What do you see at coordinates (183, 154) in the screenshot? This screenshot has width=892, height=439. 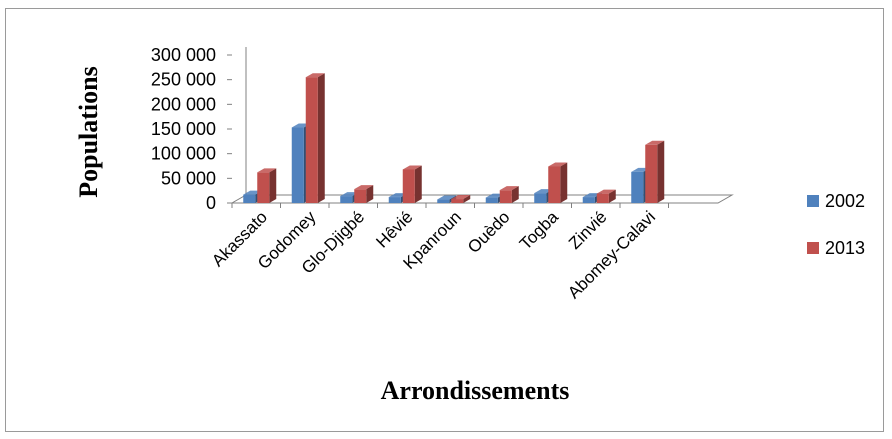 I see `y-tick-label: 100 000` at bounding box center [183, 154].